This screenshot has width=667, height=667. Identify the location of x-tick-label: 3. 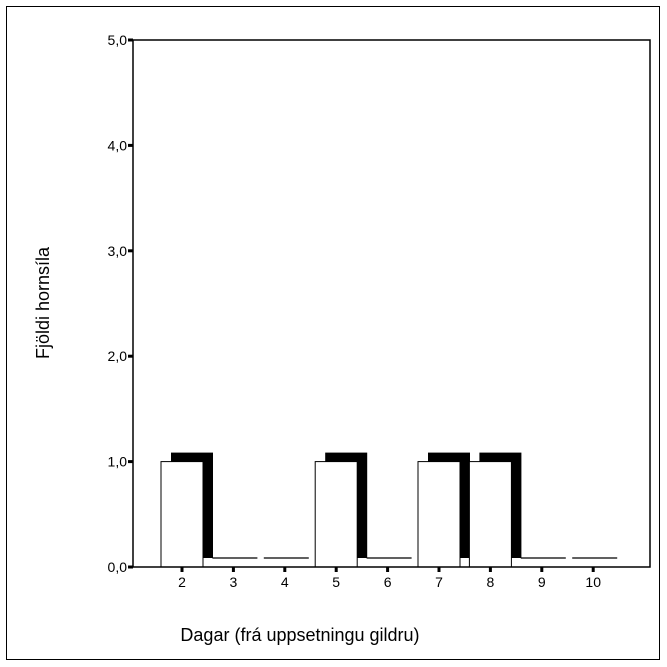
(234, 582).